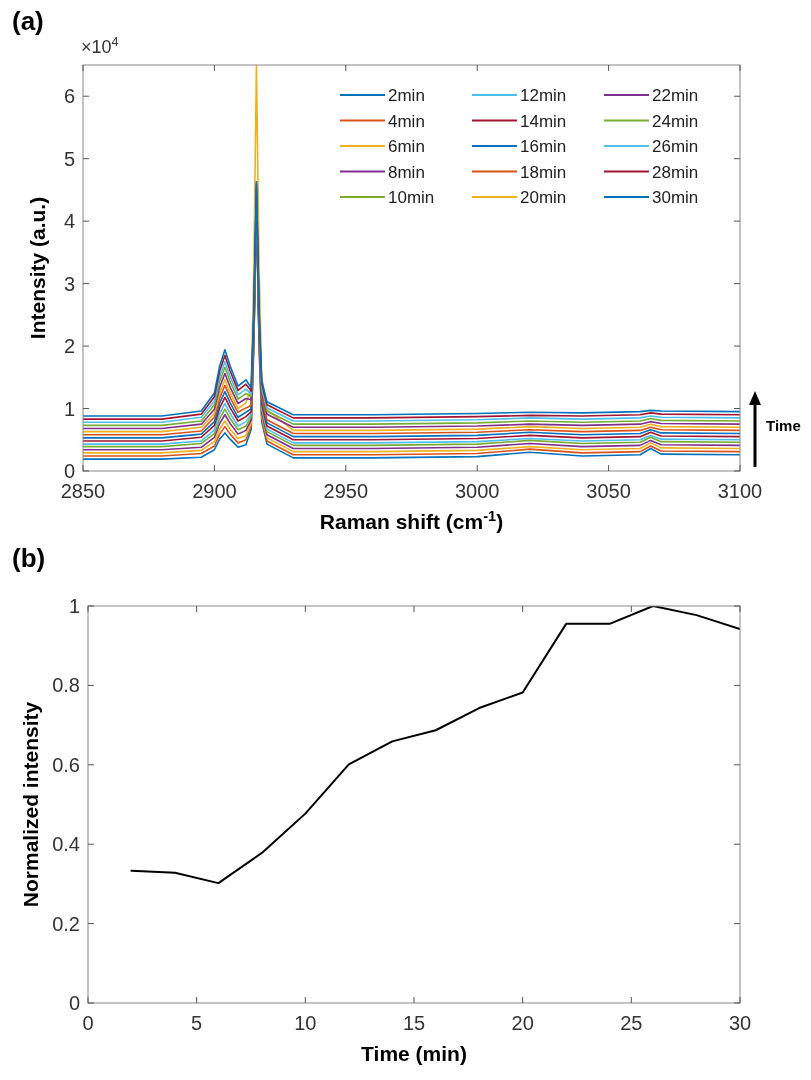 Image resolution: width=811 pixels, height=1080 pixels. What do you see at coordinates (346, 491) in the screenshot?
I see `x-tick-label: 2950` at bounding box center [346, 491].